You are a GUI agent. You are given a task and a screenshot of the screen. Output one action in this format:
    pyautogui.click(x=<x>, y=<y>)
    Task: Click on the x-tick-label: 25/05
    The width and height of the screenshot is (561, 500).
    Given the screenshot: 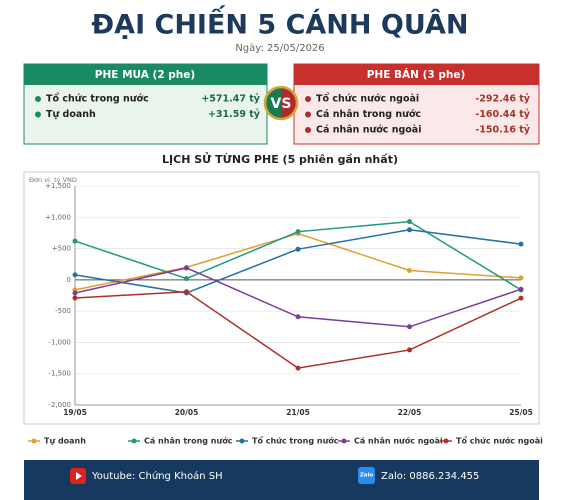 What is the action you would take?
    pyautogui.click(x=521, y=412)
    